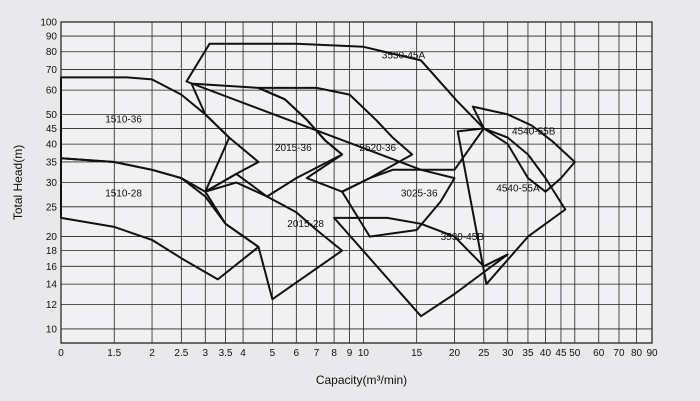 Image resolution: width=700 pixels, height=401 pixels. What do you see at coordinates (599, 353) in the screenshot?
I see `x-tick-label: 60` at bounding box center [599, 353].